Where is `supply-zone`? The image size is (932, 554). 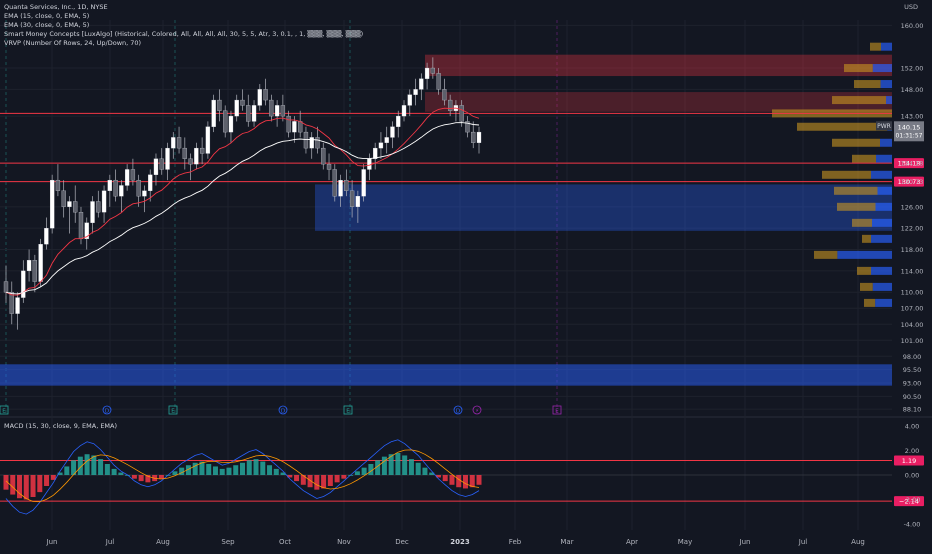
supply-zone is located at coordinates (658, 102).